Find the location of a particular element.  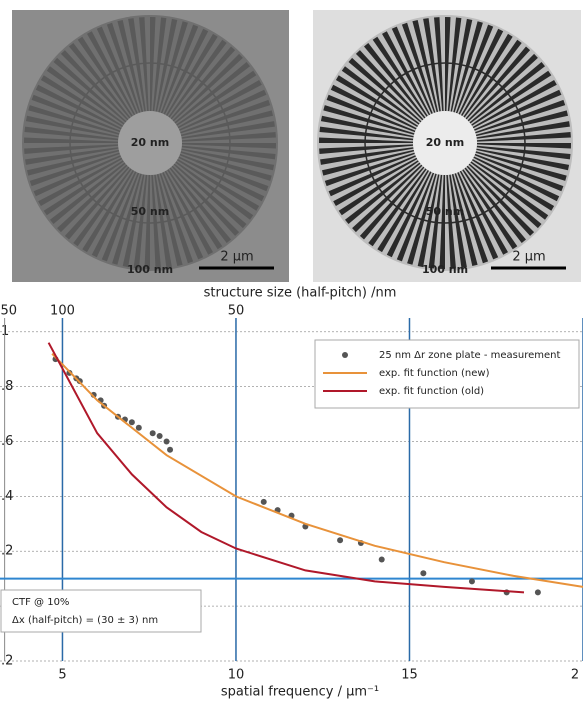

legend-label: 25 nm Δr zone plate - measurement is located at coordinates (469, 355).